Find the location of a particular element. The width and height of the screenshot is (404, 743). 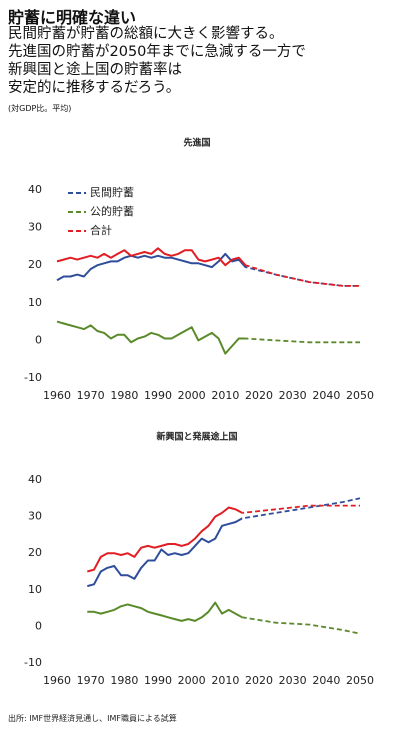

legend-label: 民間貯蓄 is located at coordinates (112, 192).